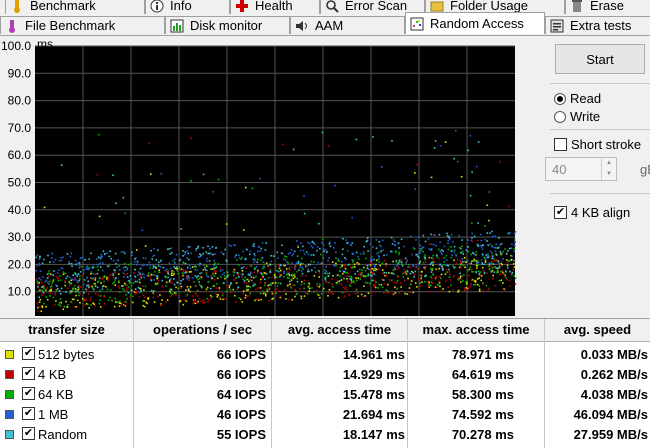 This screenshot has width=650, height=448. Describe the element at coordinates (607, 7) in the screenshot. I see `tab-erase: Erase` at that location.